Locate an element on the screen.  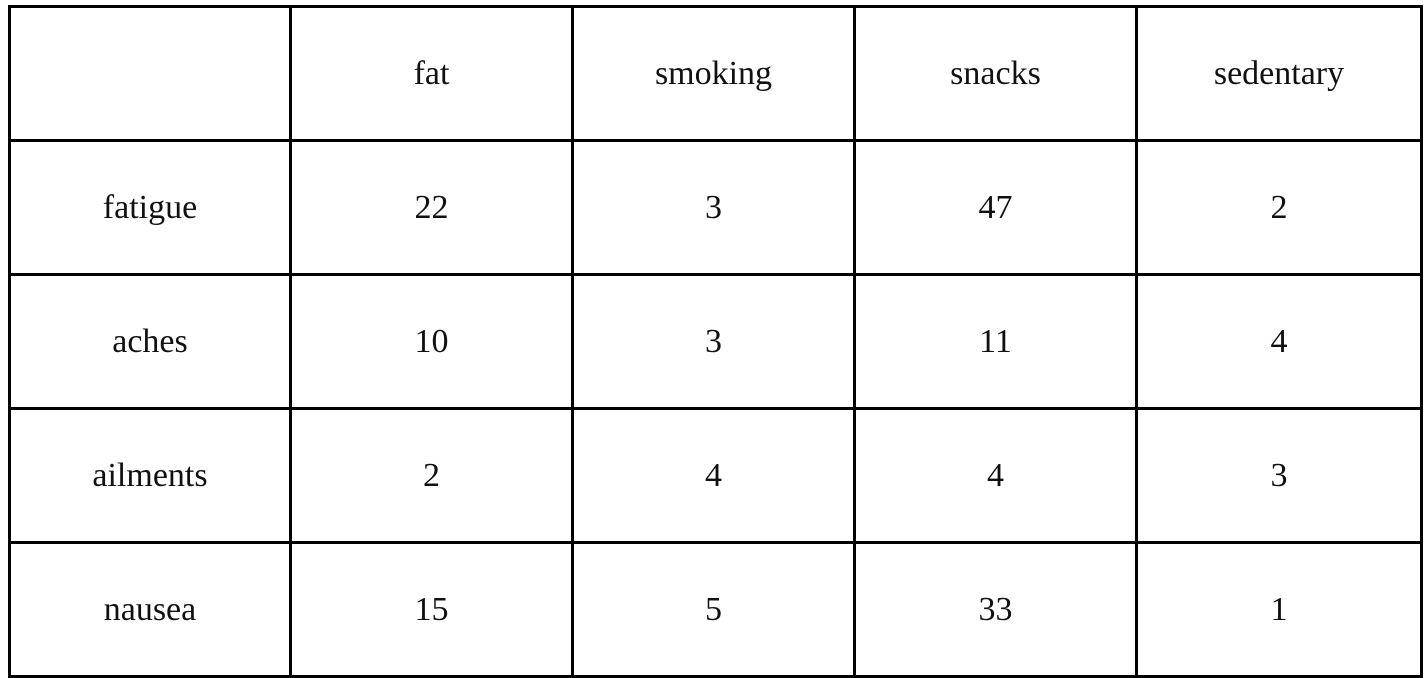
row-header-aches: aches is located at coordinates (150, 341).